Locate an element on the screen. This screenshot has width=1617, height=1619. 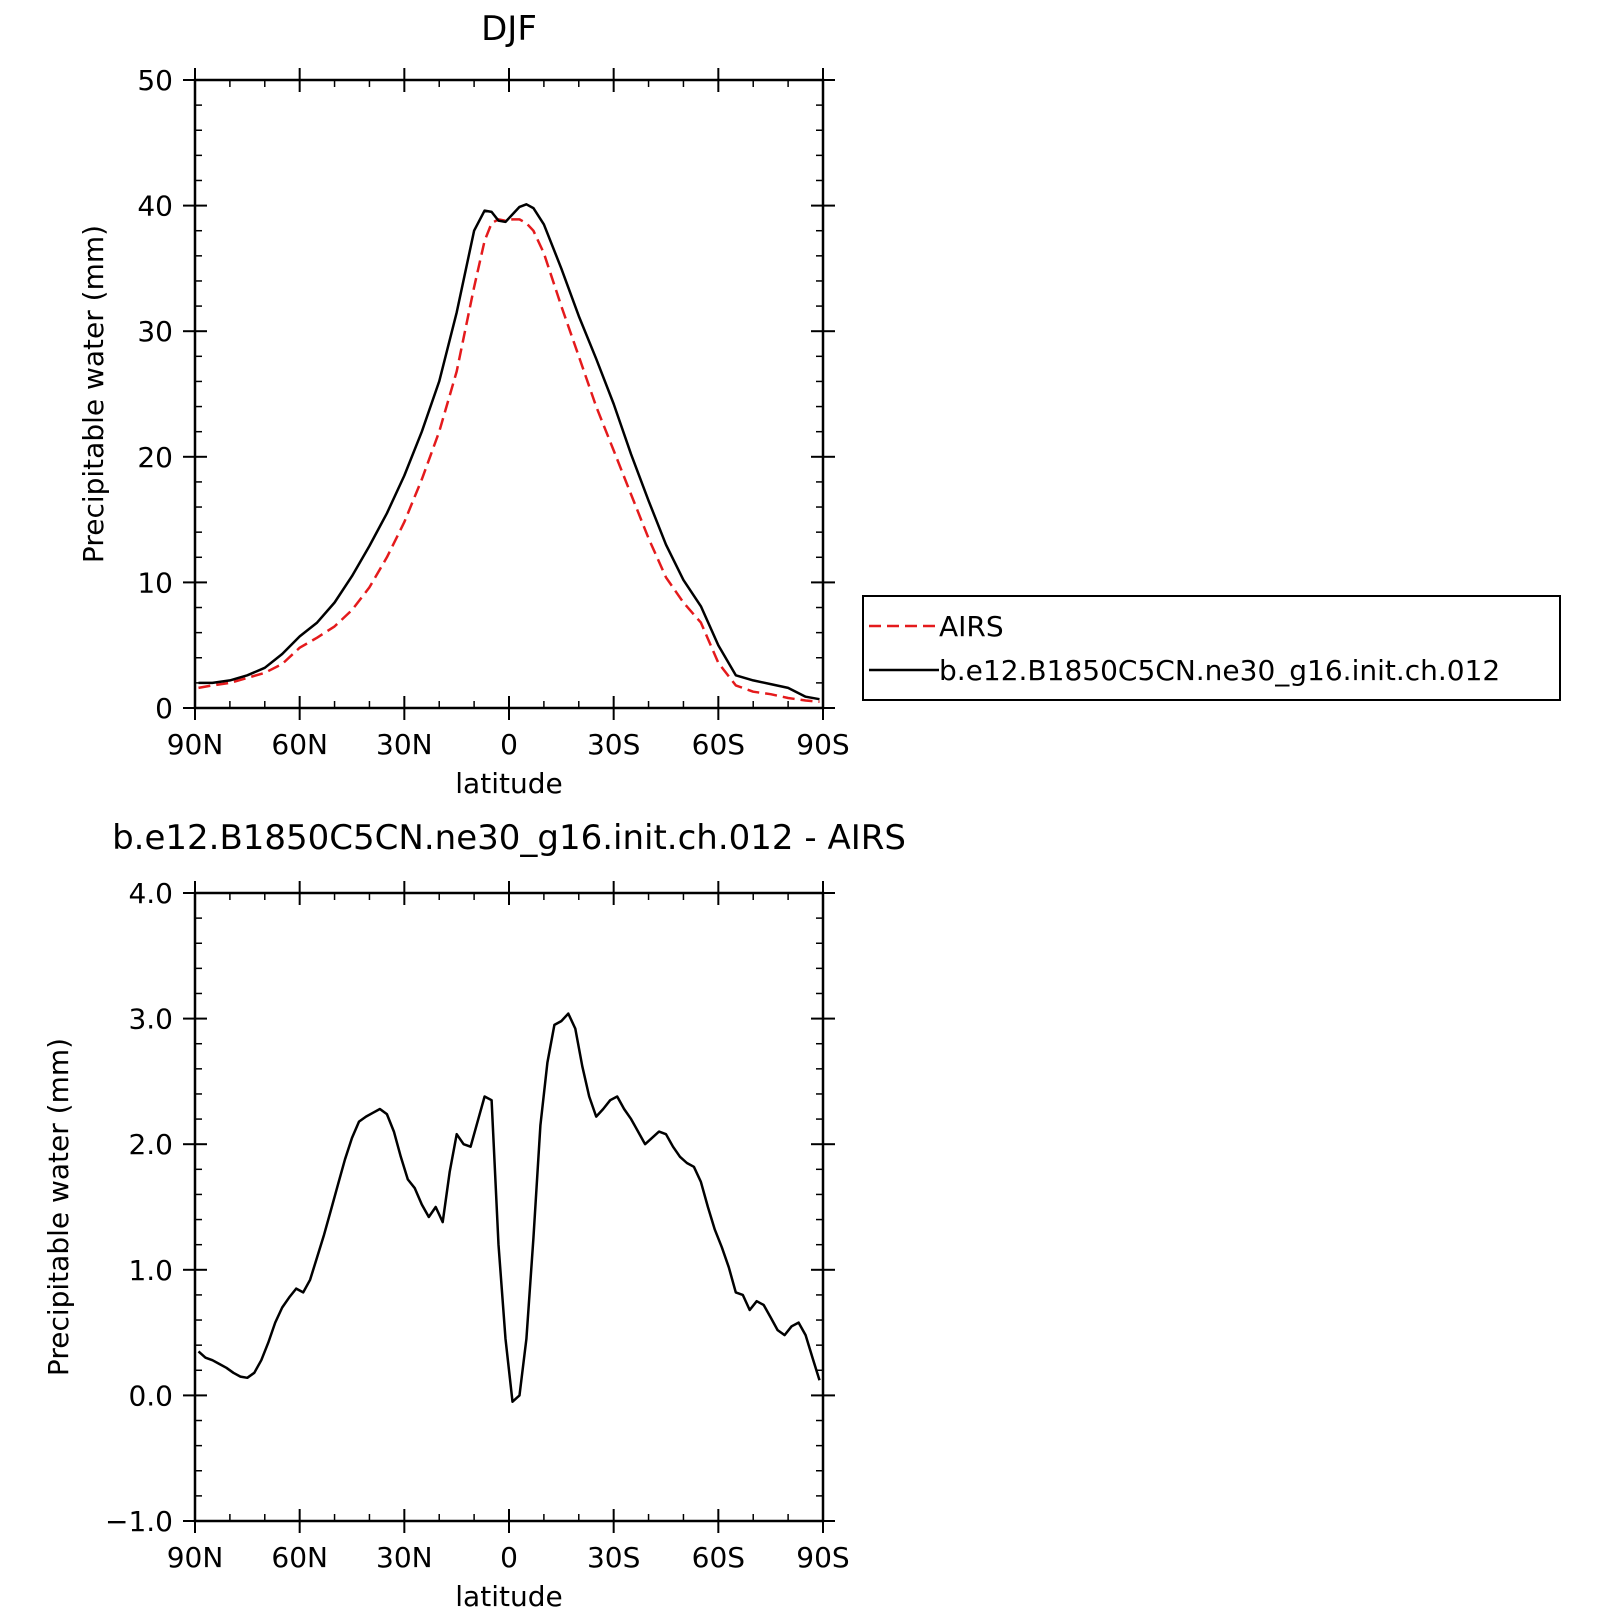
y-tick-label: 50 is located at coordinates (155, 80).